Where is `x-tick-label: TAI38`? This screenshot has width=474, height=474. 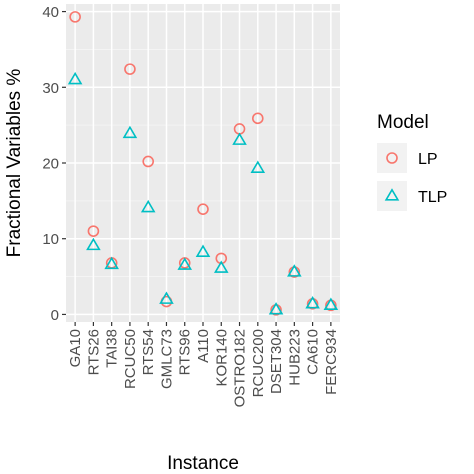
x-tick-label: TAI38 is located at coordinates (112, 348).